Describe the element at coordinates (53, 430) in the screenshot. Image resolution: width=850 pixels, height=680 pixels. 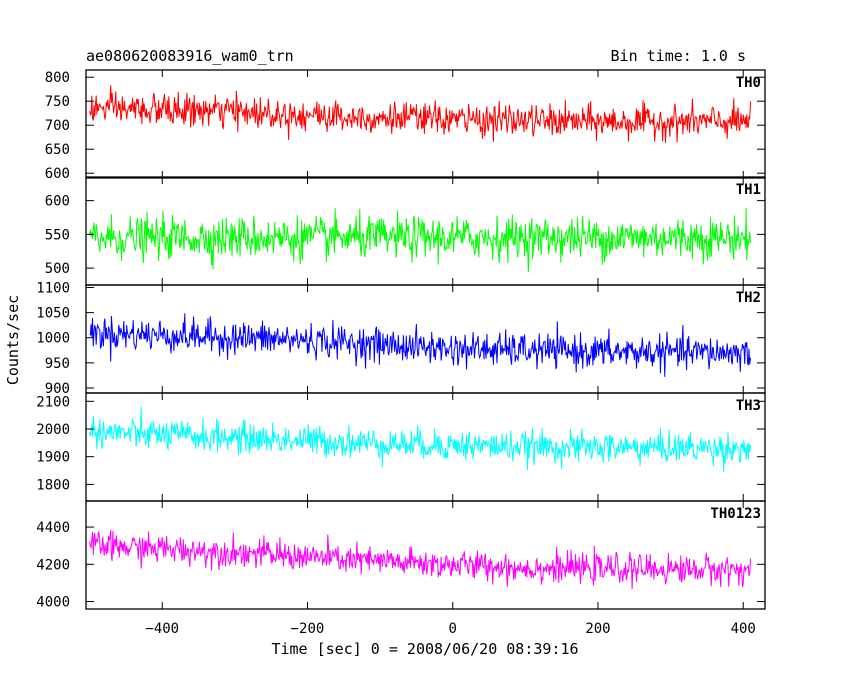
I see `y-tick-label: 2000` at that location.